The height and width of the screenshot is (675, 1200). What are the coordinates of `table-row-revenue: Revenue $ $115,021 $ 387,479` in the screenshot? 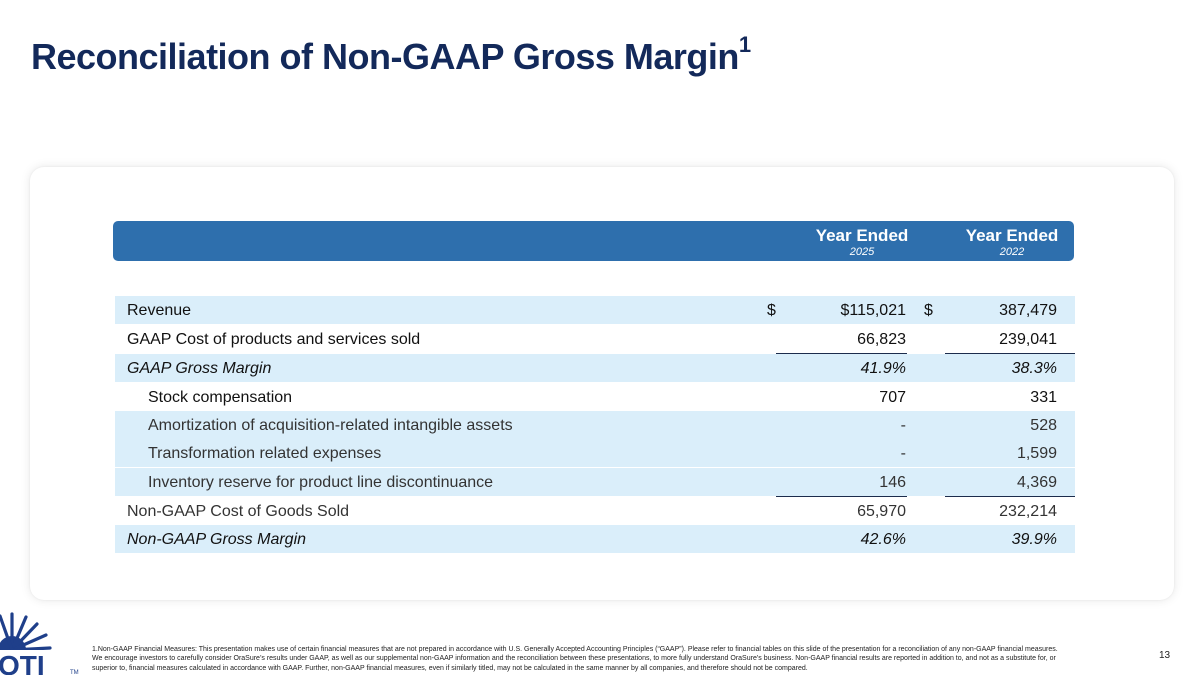 It's located at (595, 310).